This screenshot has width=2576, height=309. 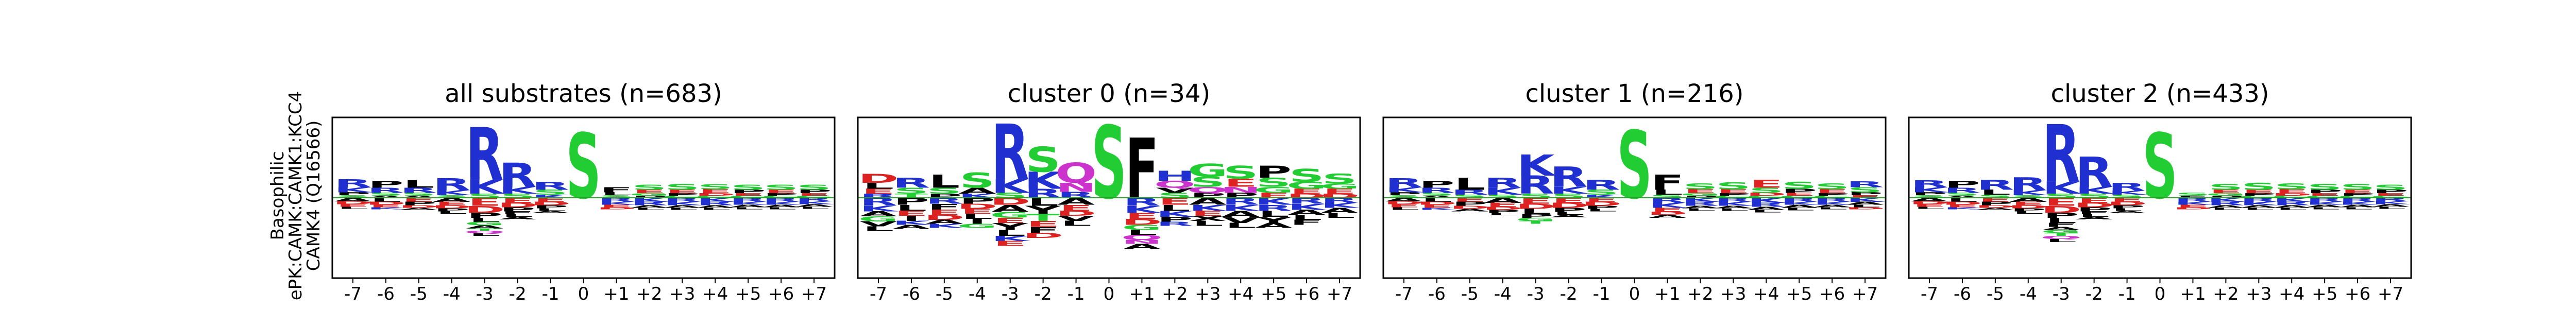 What do you see at coordinates (911, 218) in the screenshot?
I see `logo-letter-I: I` at bounding box center [911, 218].